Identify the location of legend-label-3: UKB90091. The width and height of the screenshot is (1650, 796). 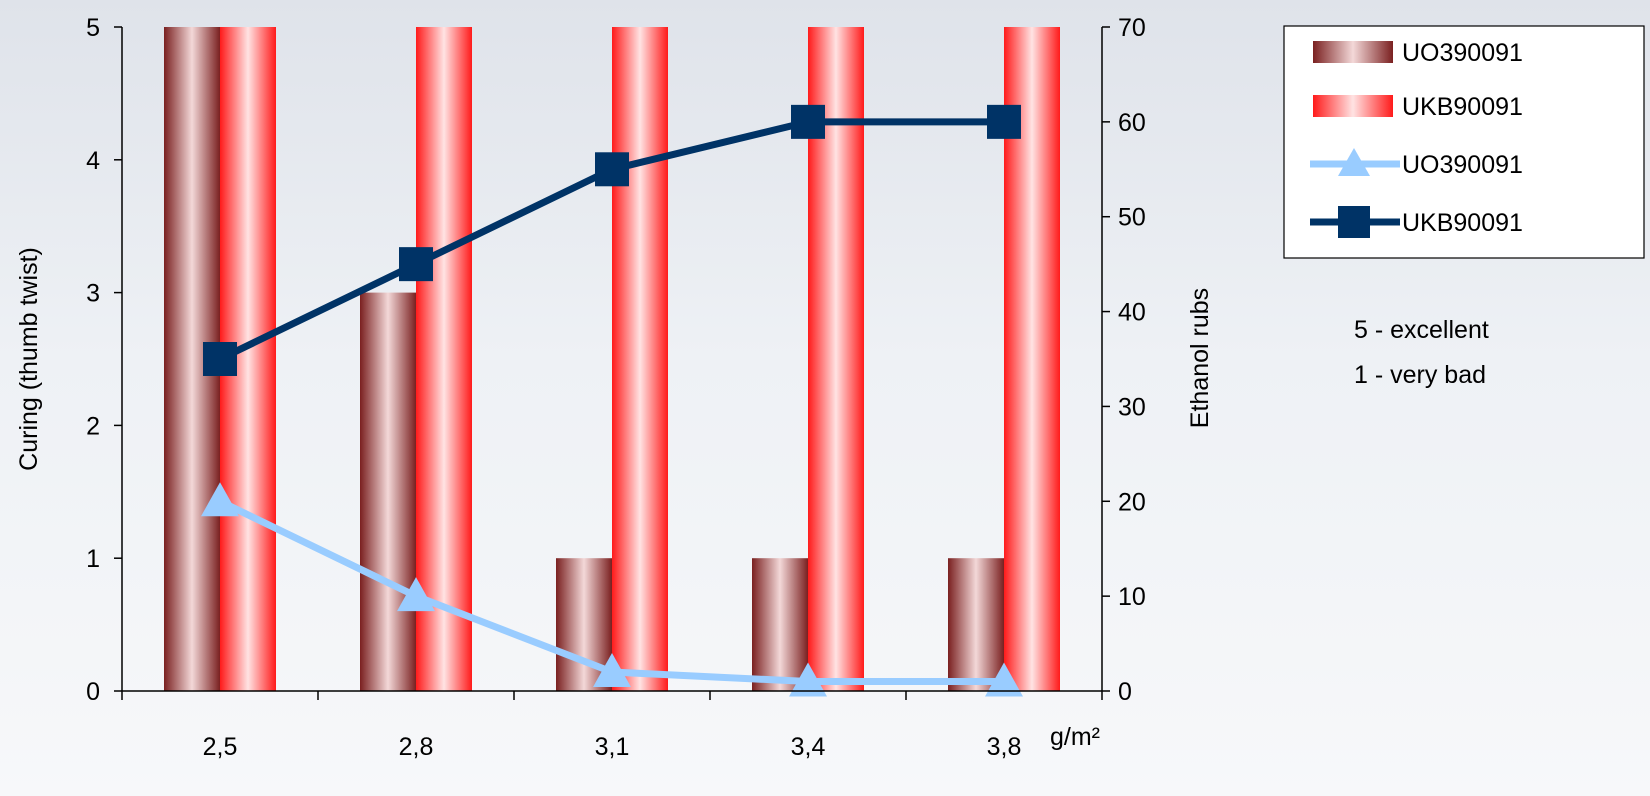
(1462, 223).